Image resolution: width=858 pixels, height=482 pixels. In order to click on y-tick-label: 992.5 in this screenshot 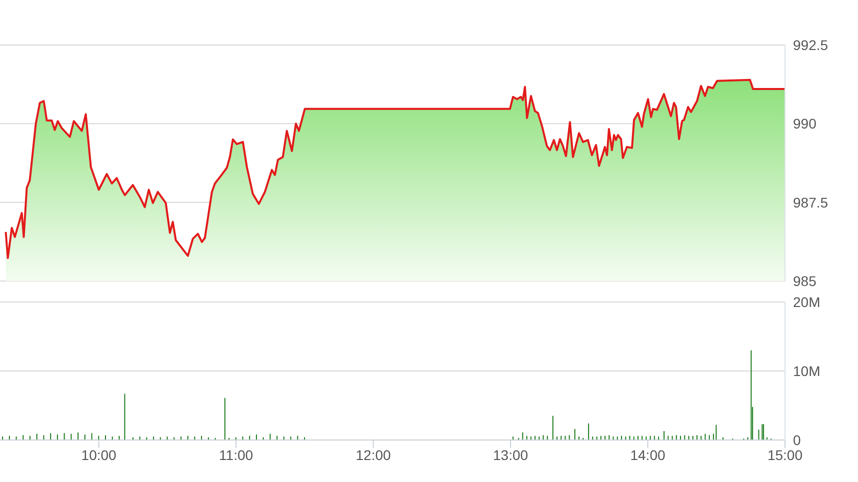, I will do `click(810, 44)`.